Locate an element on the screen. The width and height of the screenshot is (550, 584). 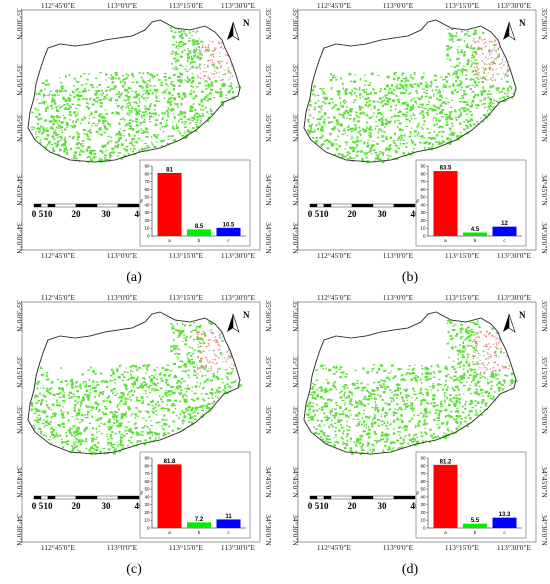
bar-value-label: 10.5 is located at coordinates (229, 225).